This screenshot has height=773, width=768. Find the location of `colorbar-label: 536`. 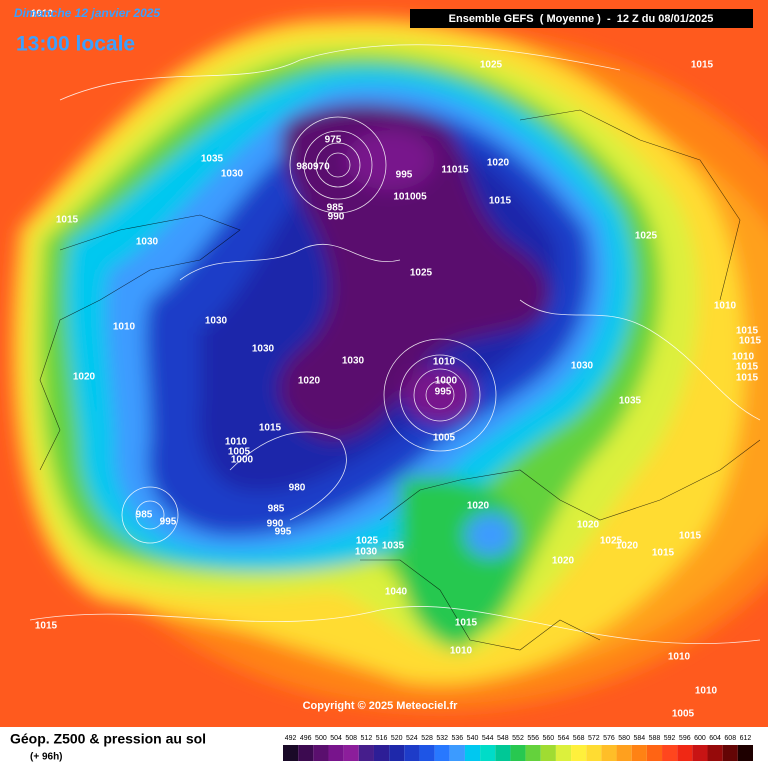

colorbar-label: 536 is located at coordinates (458, 738).